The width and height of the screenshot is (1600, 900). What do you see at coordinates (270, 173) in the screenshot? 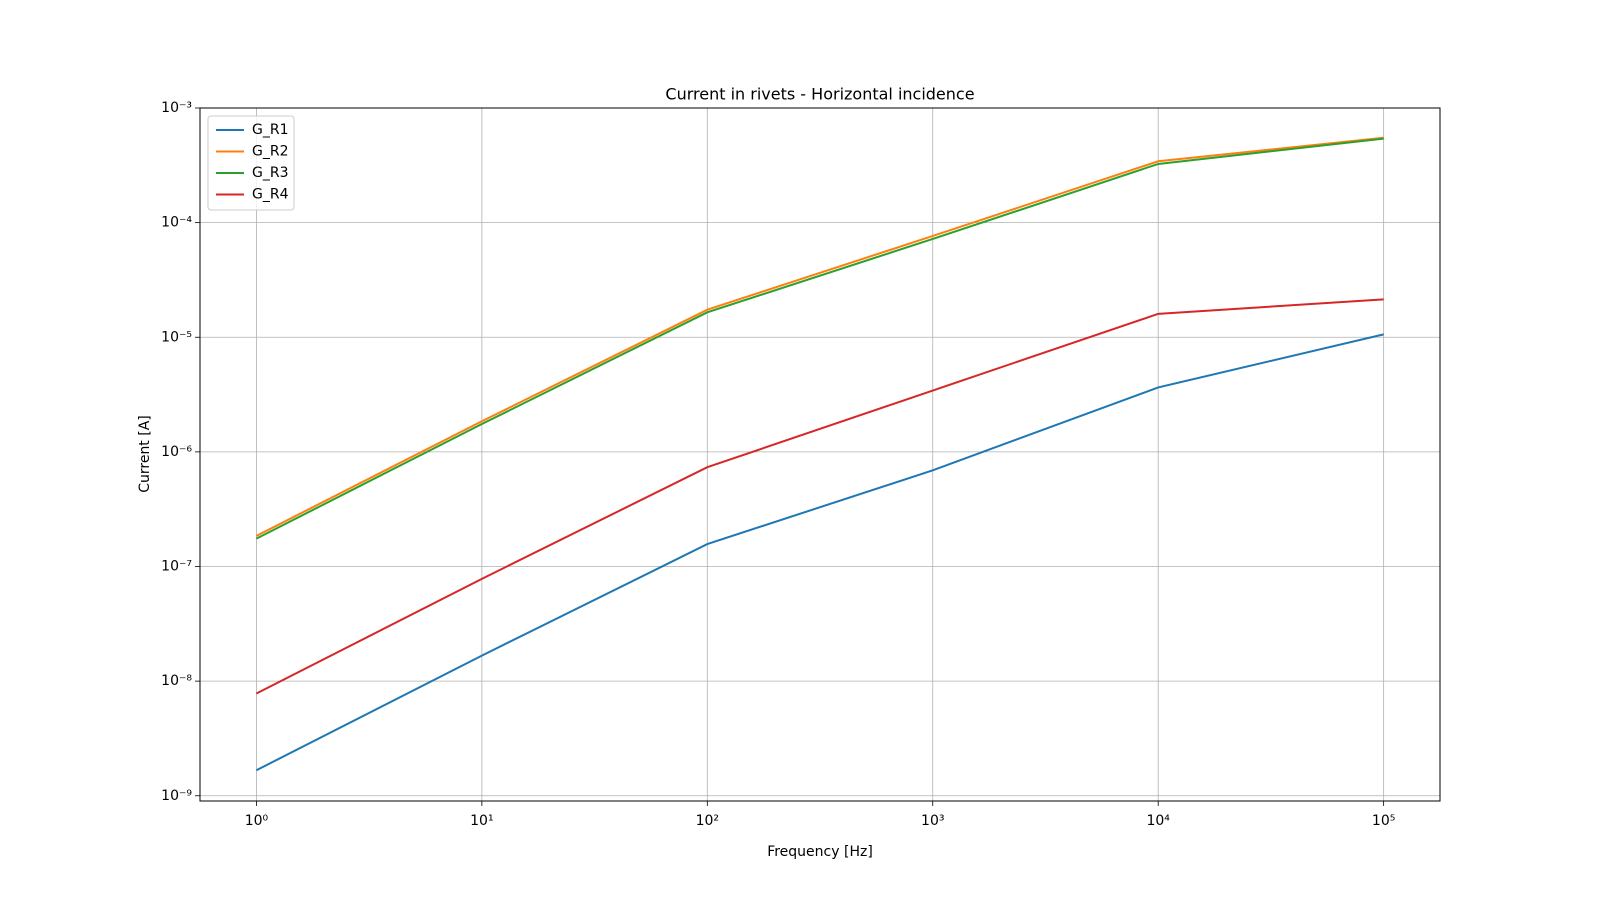
I see `legend-label: G_R3` at bounding box center [270, 173].